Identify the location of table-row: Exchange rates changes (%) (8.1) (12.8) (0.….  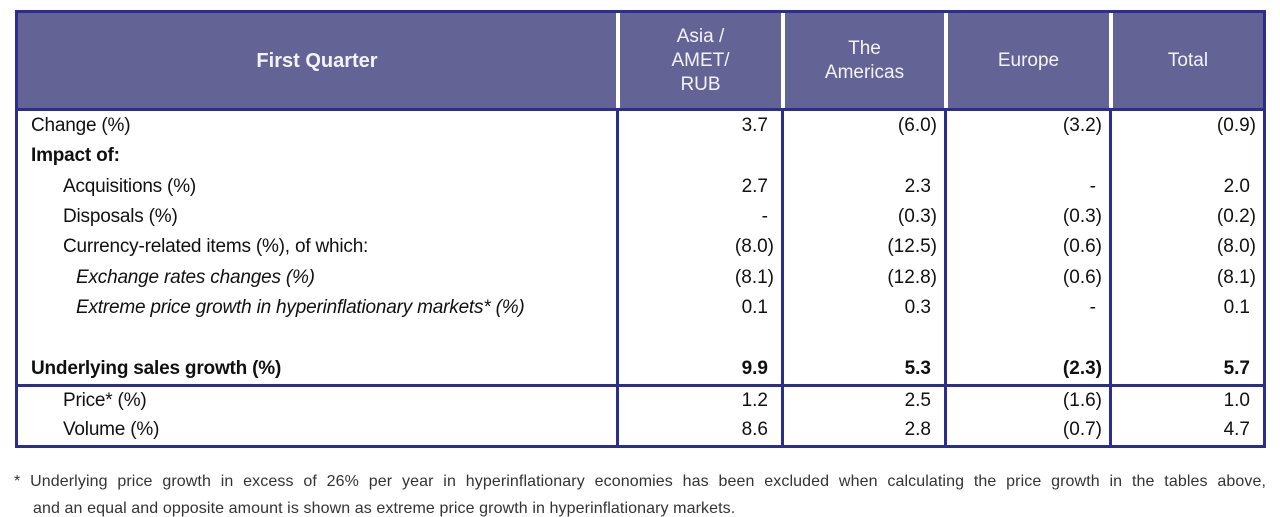
(640, 277).